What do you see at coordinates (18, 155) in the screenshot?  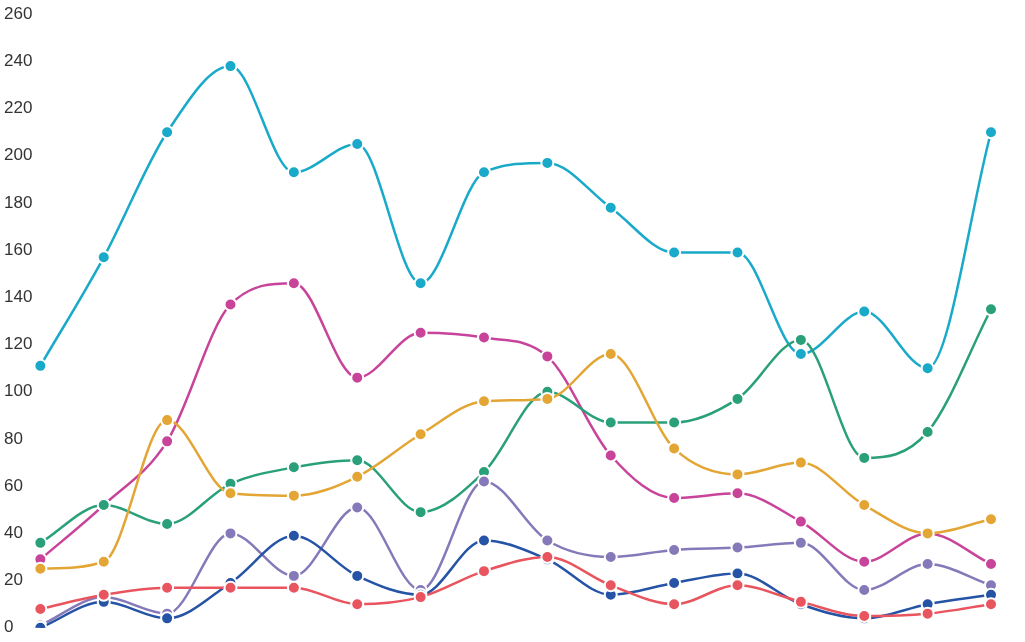 I see `y-tick-label: 200` at bounding box center [18, 155].